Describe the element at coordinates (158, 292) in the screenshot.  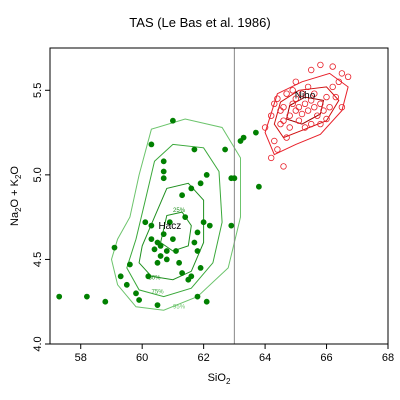
I see `contour-level-label: 75%` at that location.